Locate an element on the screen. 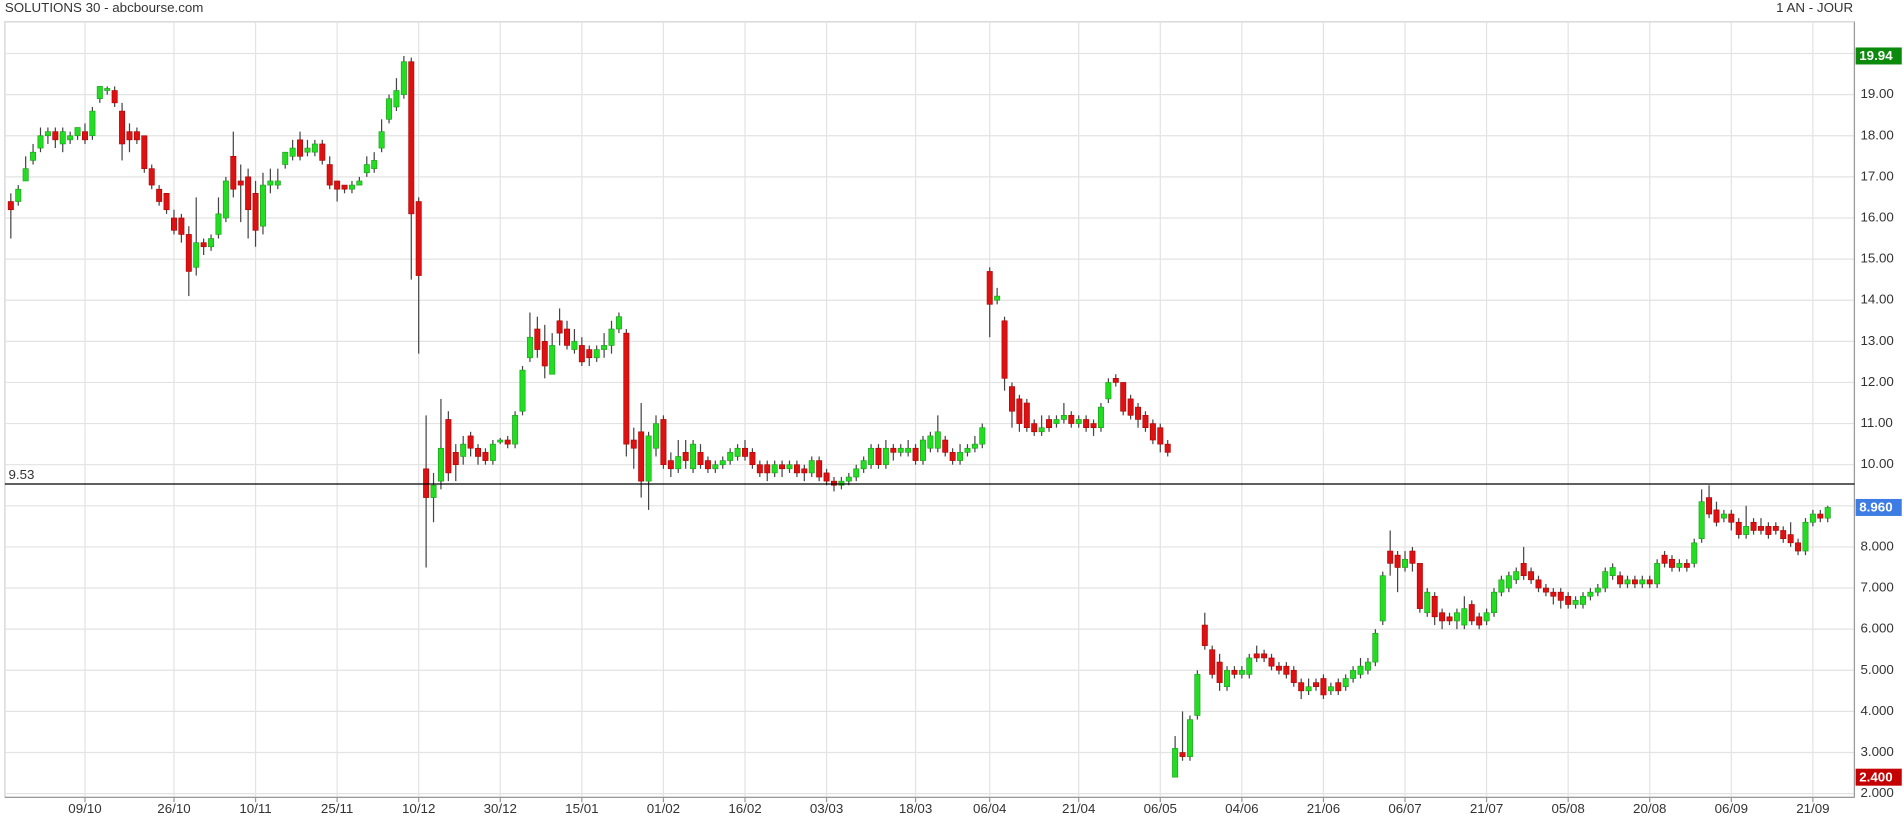  y-tick-label: 16.00 is located at coordinates (1876, 217).